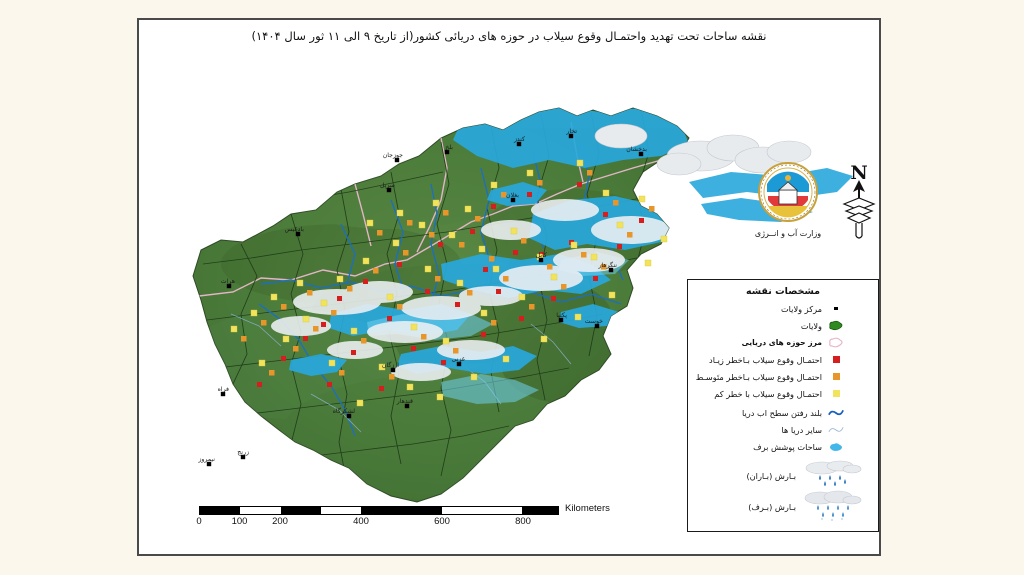  I want to click on scale-tick: 600, so click(442, 521).